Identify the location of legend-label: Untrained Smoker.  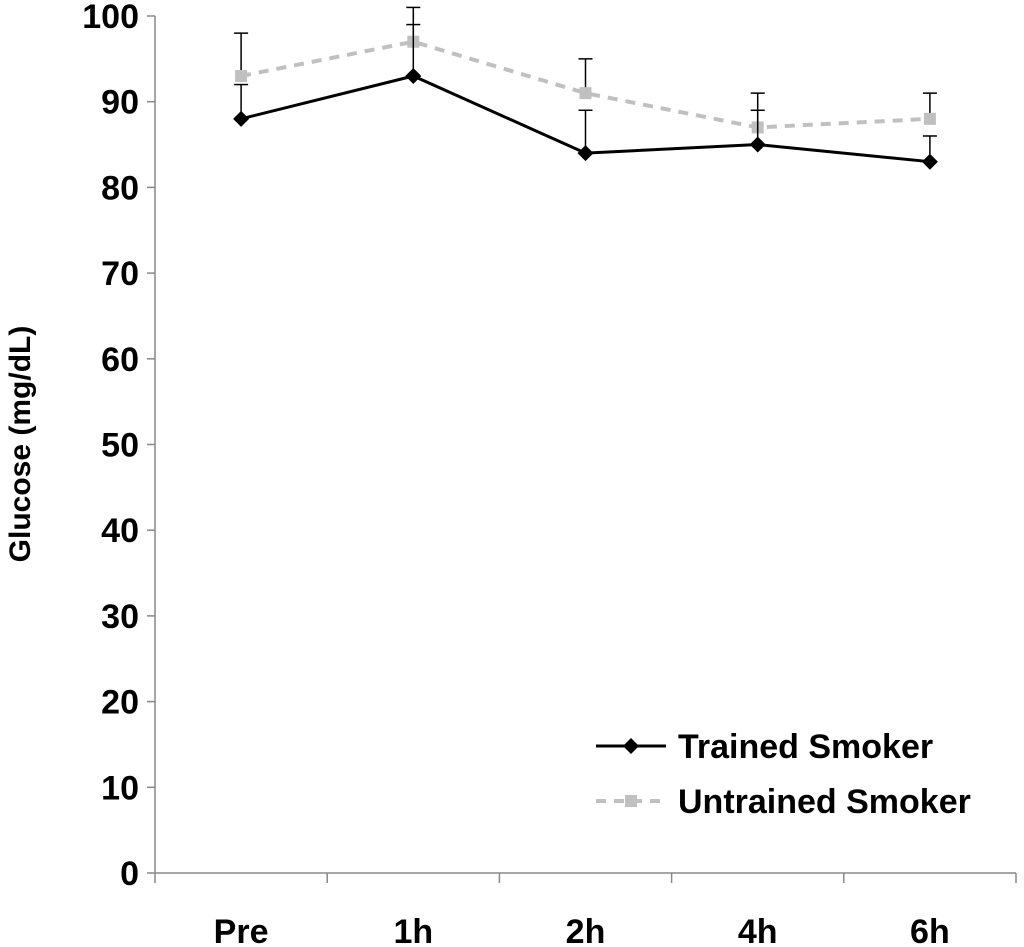
(824, 802).